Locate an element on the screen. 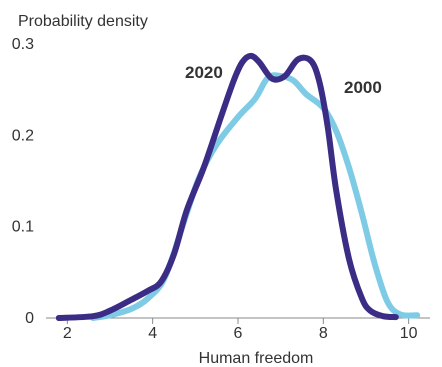 The height and width of the screenshot is (367, 442). x-tick-label: 6 is located at coordinates (238, 333).